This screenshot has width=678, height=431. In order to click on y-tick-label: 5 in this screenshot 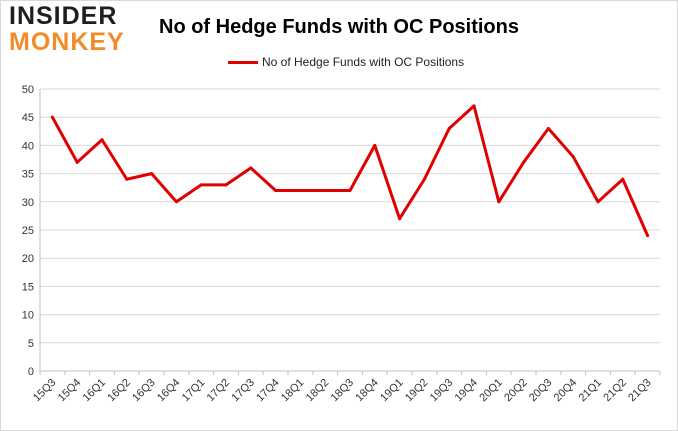, I will do `click(31, 344)`.